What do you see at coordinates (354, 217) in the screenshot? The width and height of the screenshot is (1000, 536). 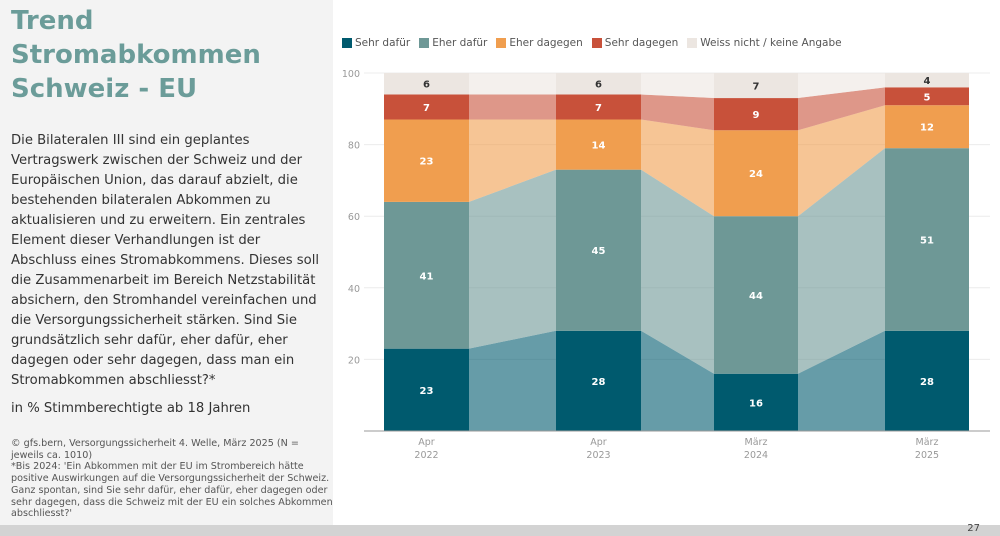 I see `y-tick-label: 60` at bounding box center [354, 217].